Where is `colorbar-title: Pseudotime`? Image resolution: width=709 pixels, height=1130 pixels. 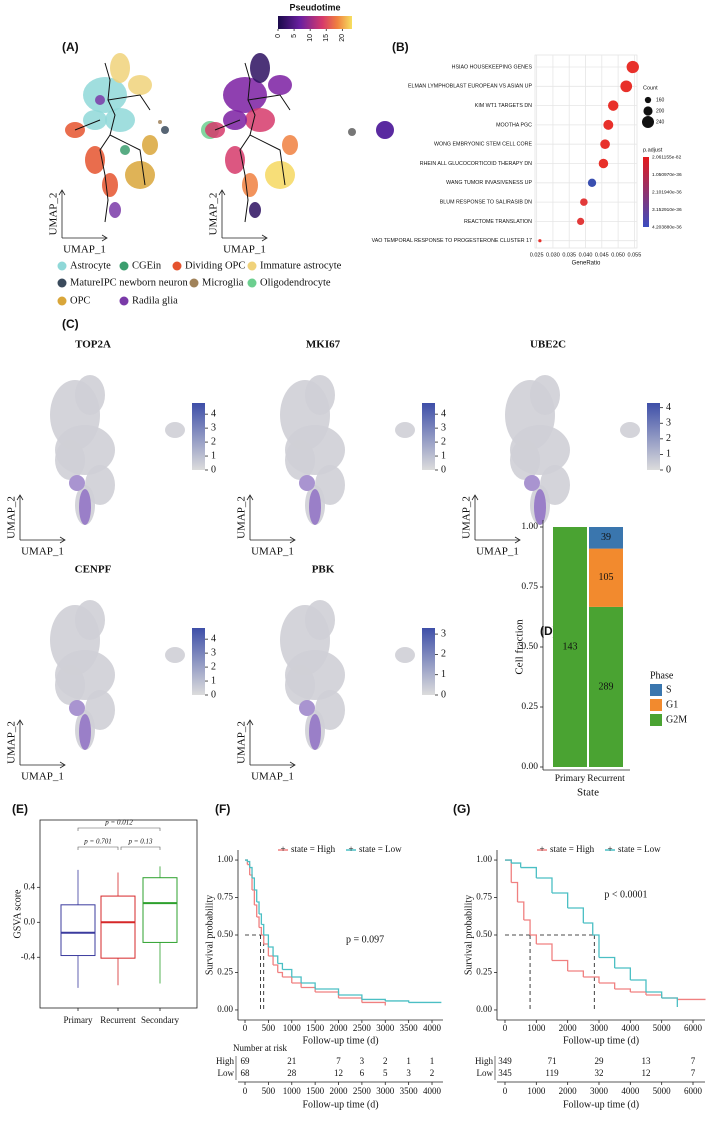 colorbar-title: Pseudotime is located at coordinates (314, 7).